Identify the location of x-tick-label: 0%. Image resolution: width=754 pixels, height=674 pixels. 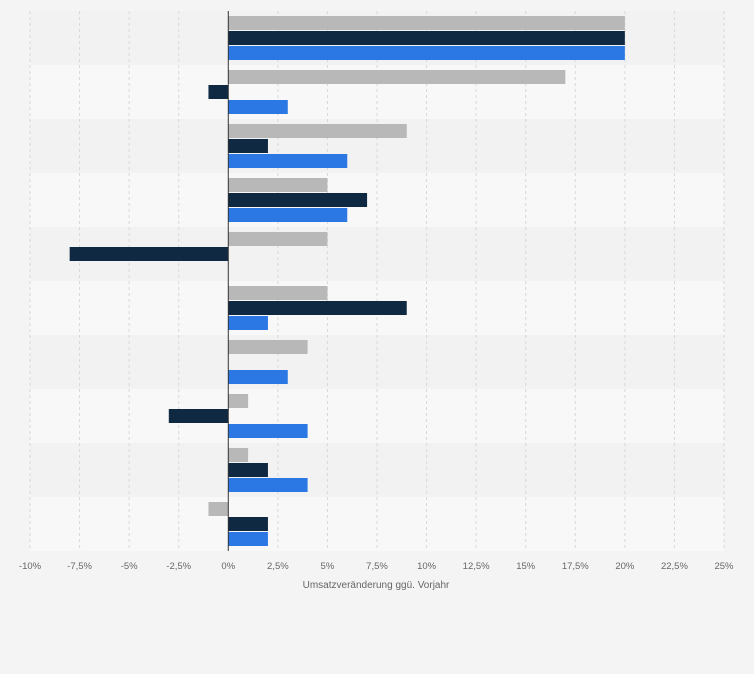
(228, 566).